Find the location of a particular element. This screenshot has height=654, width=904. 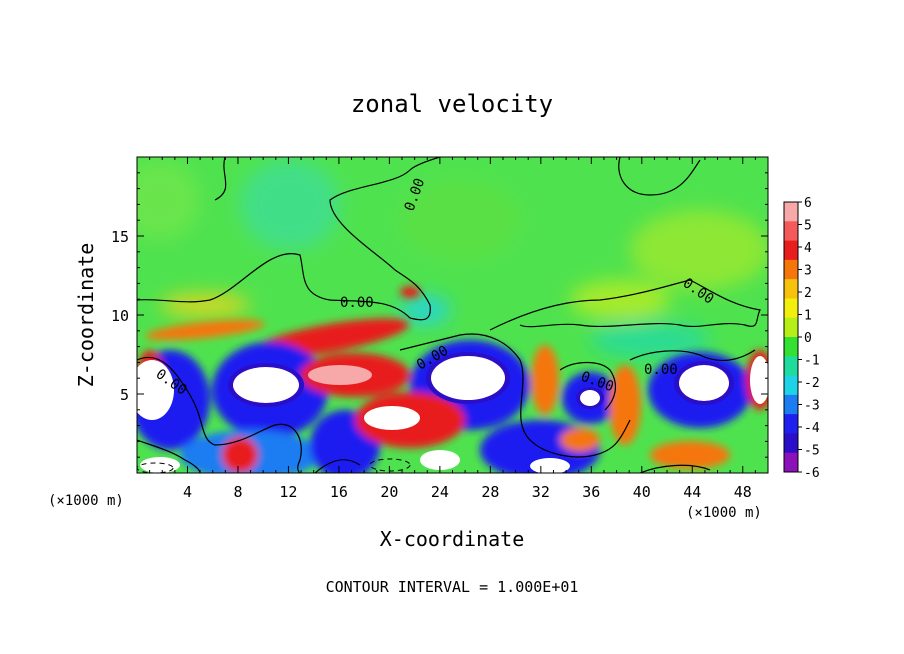

x-tick-label: 40 is located at coordinates (642, 492).